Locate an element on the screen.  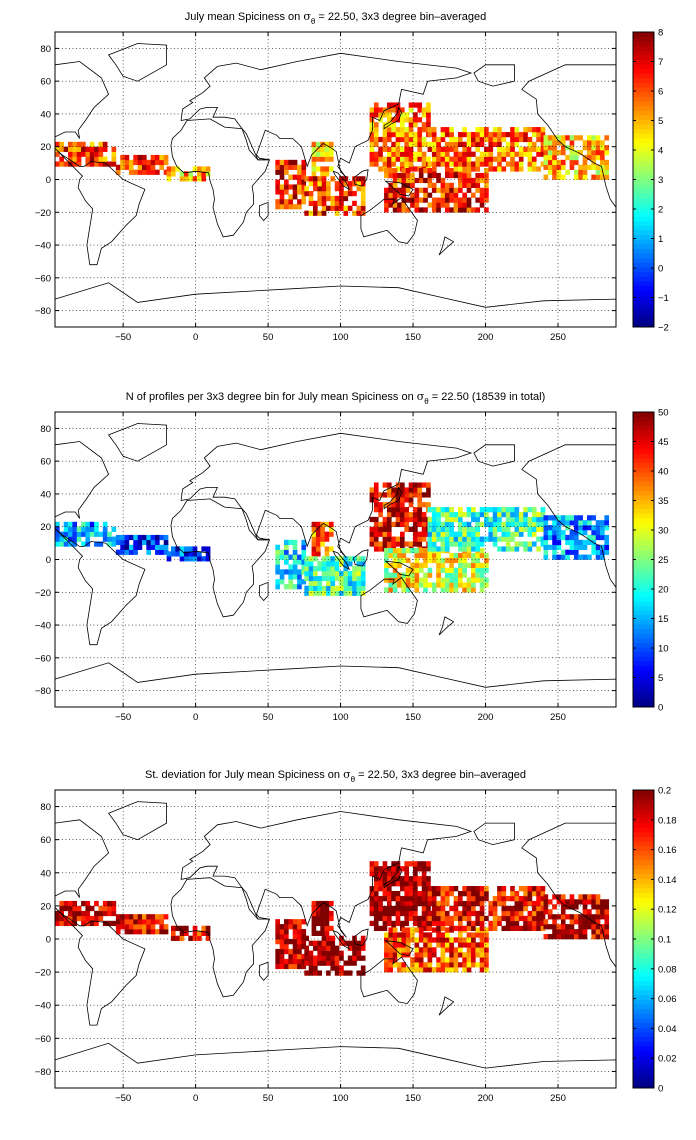
coastline is located at coordinates (389, 980).